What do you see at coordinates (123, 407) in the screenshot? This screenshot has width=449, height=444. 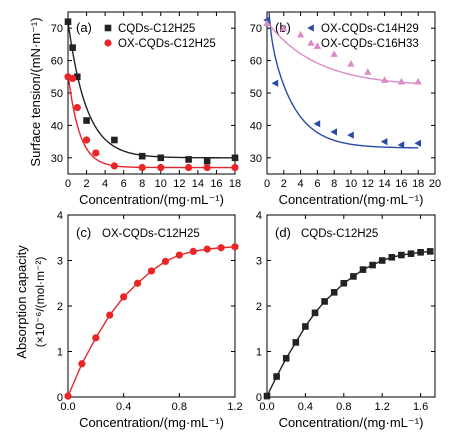 I see `x-tick-label-c: 0.4` at bounding box center [123, 407].